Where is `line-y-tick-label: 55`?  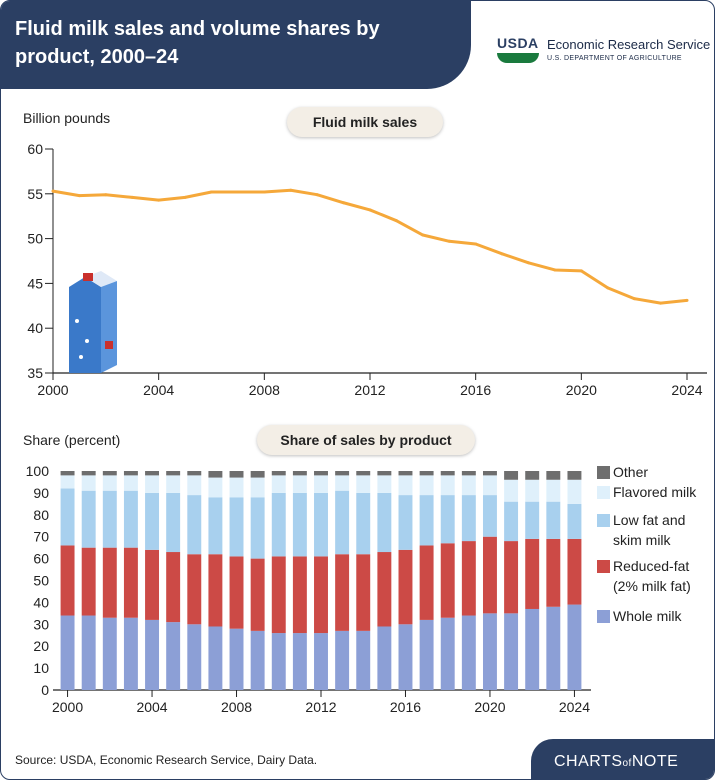
line-y-tick-label: 55 is located at coordinates (35, 194).